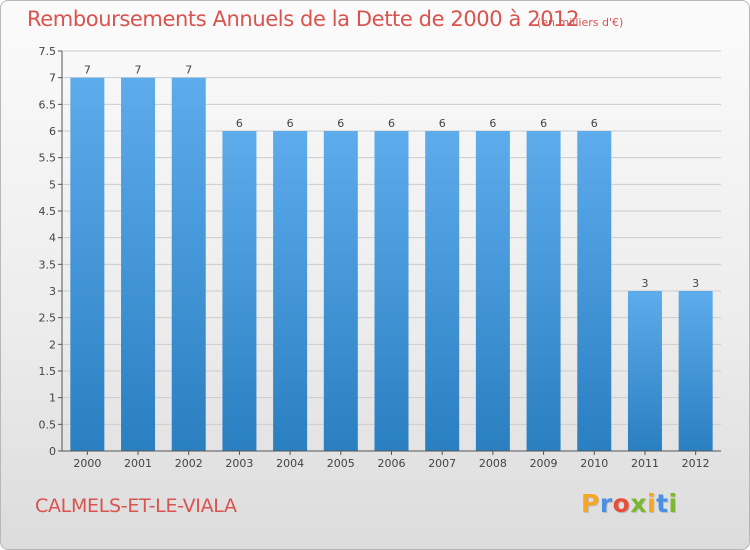  Describe the element at coordinates (442, 463) in the screenshot. I see `x-tick-label: 2007` at that location.